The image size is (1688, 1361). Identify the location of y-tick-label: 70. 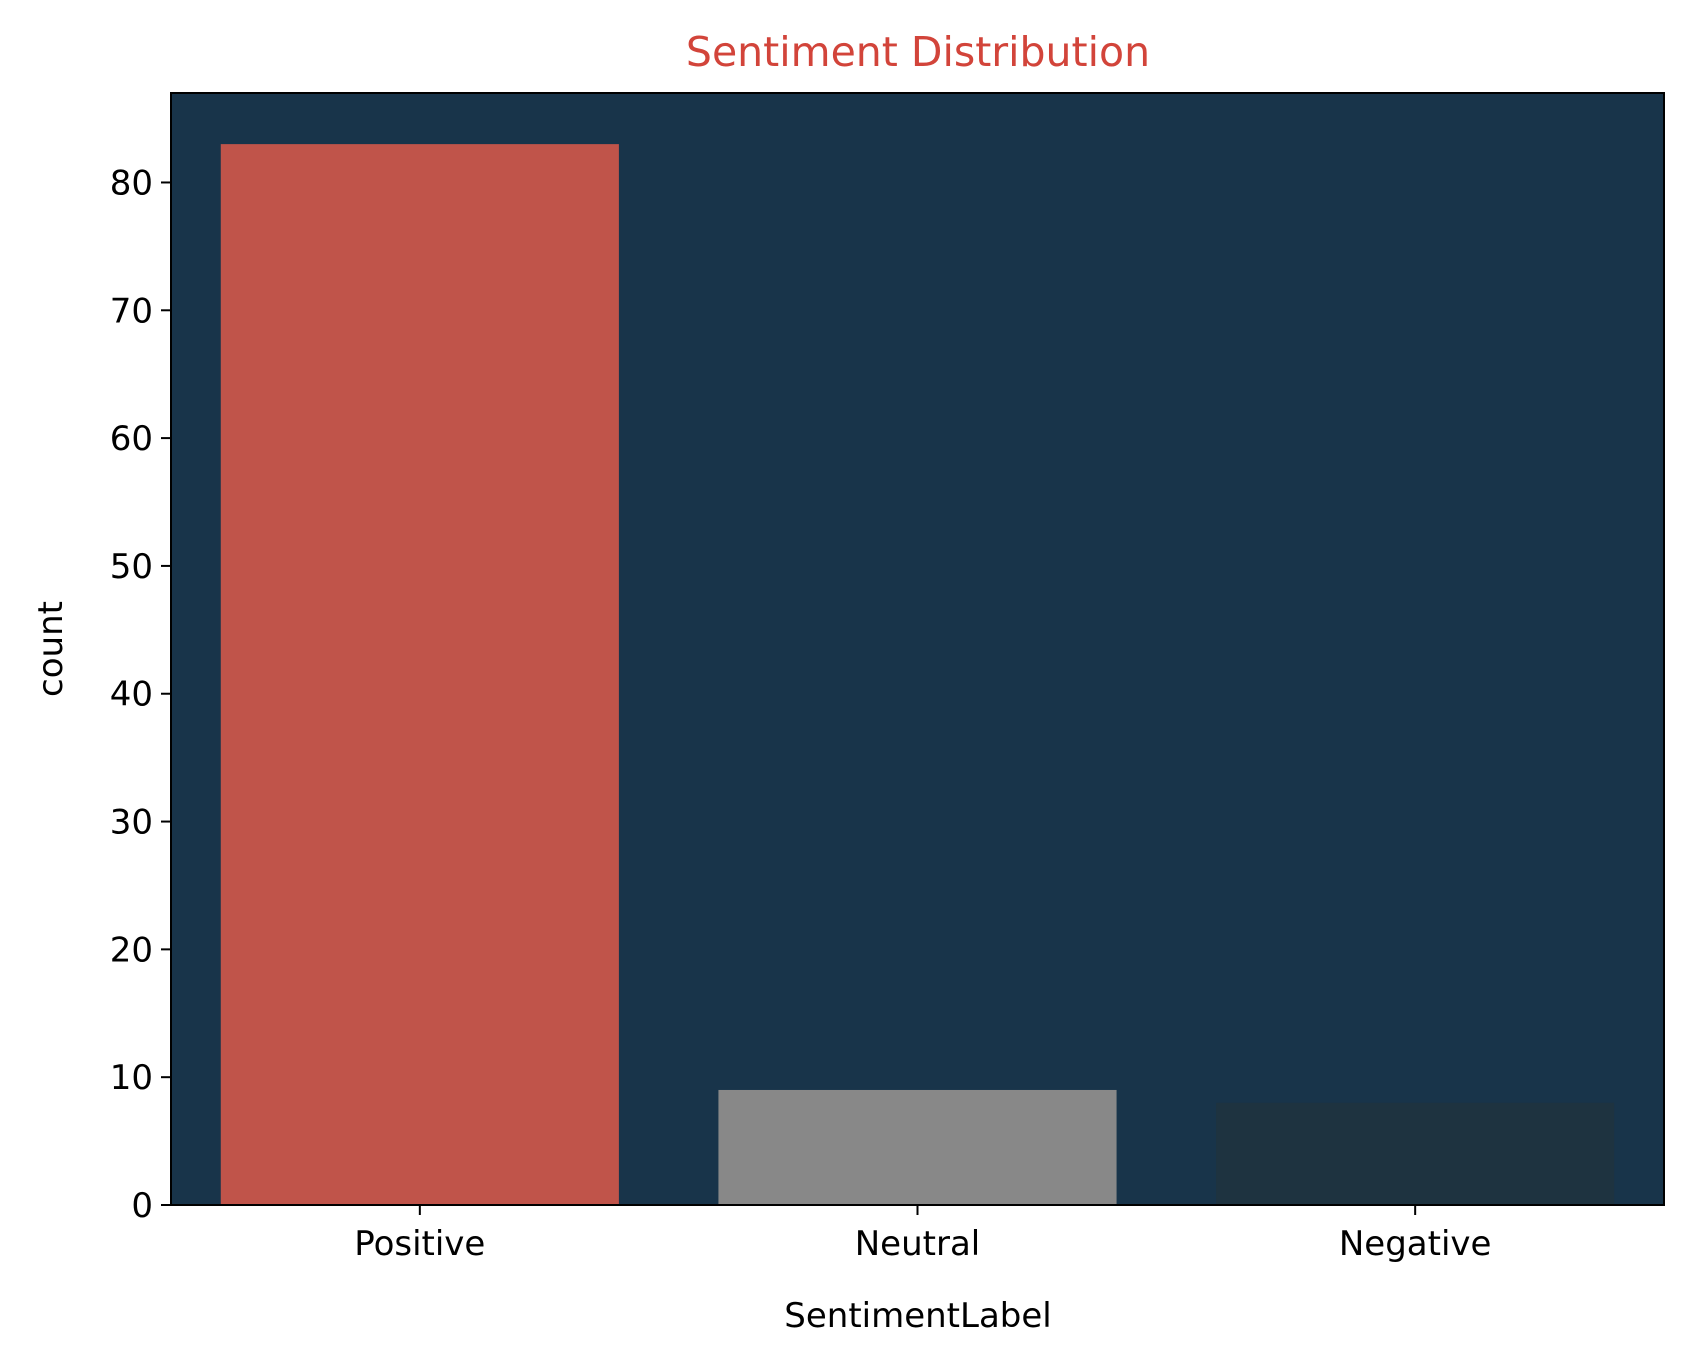
(131, 311).